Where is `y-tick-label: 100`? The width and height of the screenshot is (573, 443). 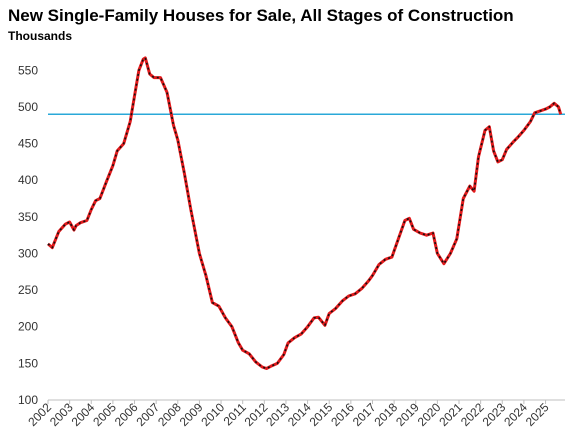
y-tick-label: 100 is located at coordinates (28, 400).